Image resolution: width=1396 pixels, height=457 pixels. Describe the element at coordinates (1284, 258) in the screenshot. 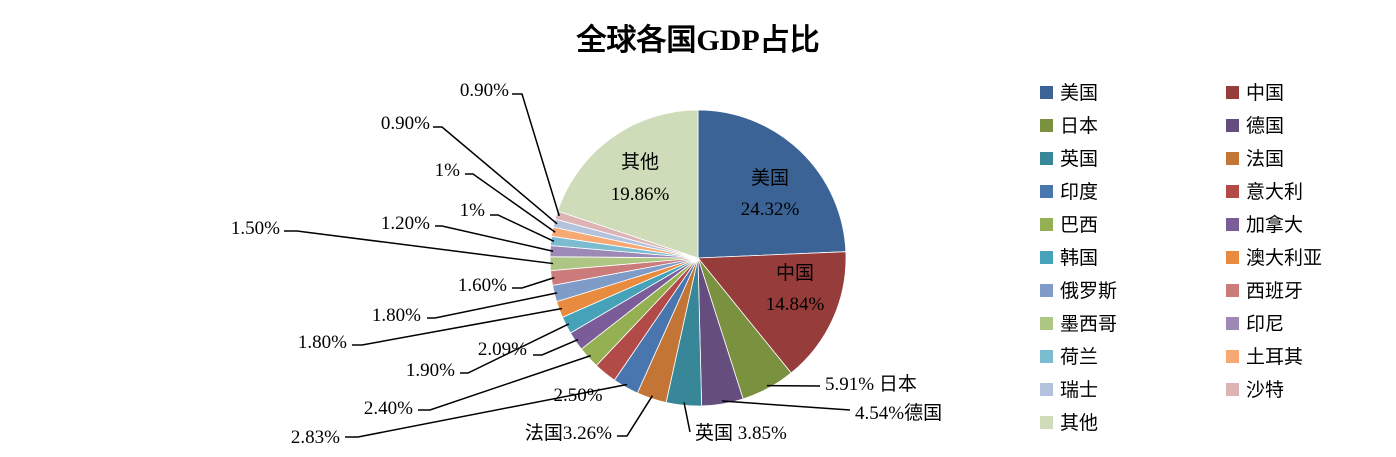

I see `legend-label: 澳大利亚` at that location.